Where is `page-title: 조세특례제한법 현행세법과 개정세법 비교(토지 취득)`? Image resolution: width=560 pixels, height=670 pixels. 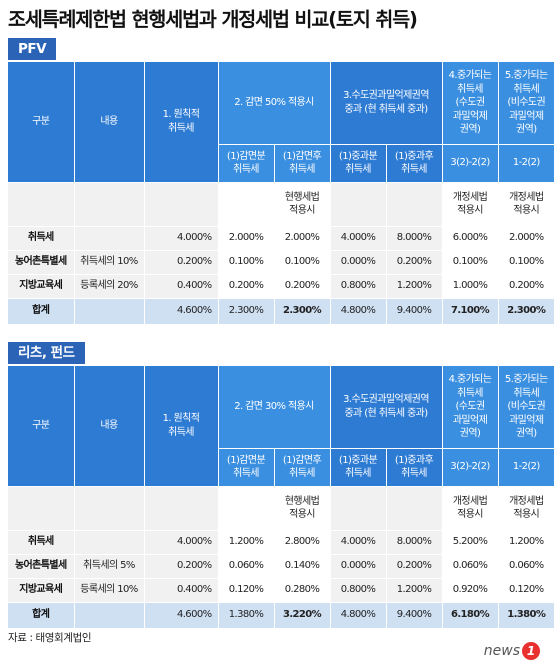
page-title: 조세특례제한법 현행세법과 개정세법 비교(토지 취득) is located at coordinates (213, 19).